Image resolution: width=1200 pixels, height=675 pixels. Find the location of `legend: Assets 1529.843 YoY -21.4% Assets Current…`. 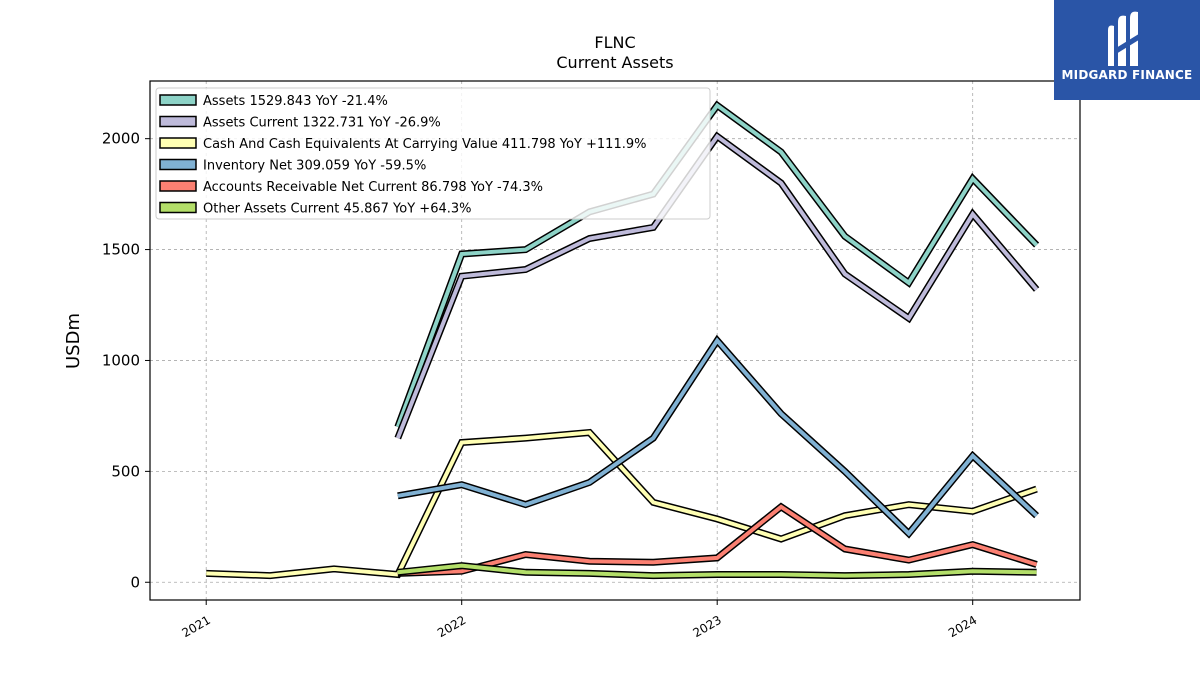

legend: Assets 1529.843 YoY -21.4% Assets Current… is located at coordinates (433, 153).